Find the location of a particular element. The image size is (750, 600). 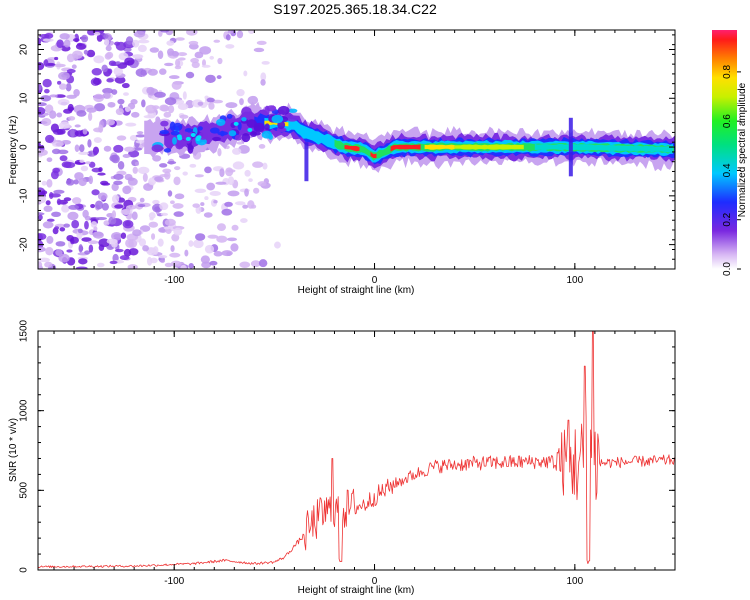

spectrogram-y-label: Frequency (Hz) is located at coordinates (13, 150).